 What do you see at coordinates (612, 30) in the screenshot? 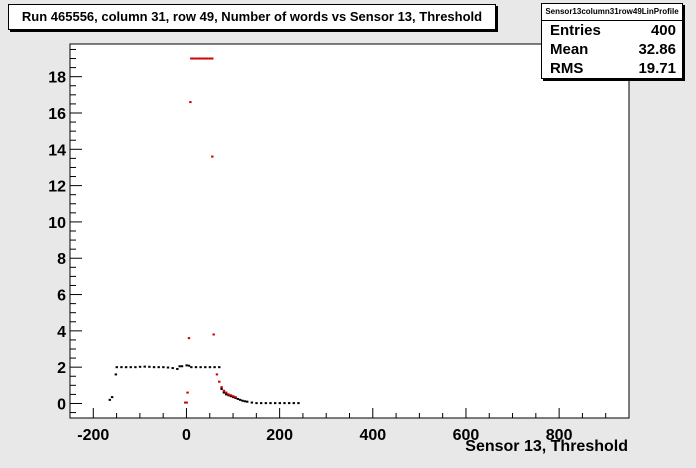
I see `stats-entries-row: Entries 400` at bounding box center [612, 30].